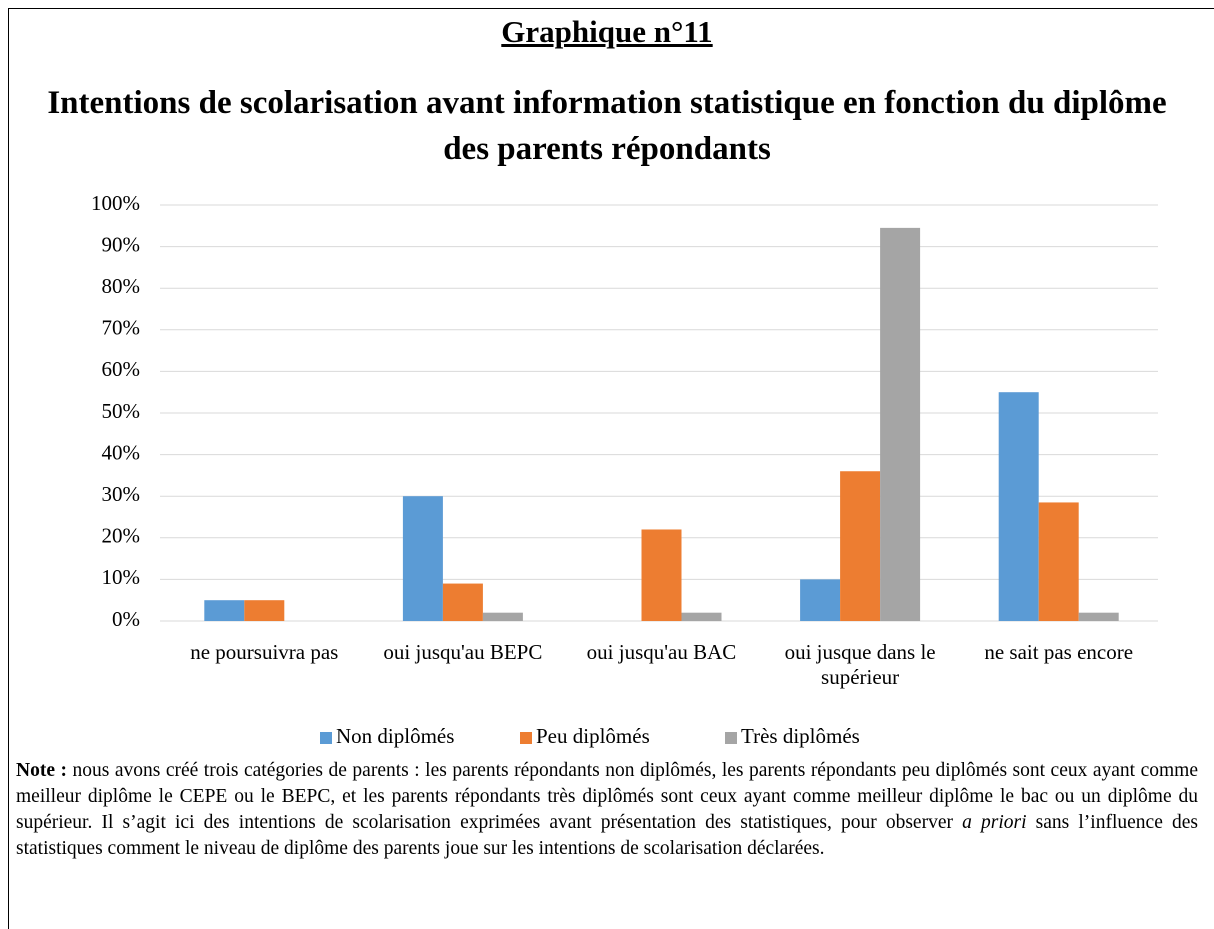 The image size is (1214, 929). What do you see at coordinates (121, 494) in the screenshot?
I see `y-tick-label: 30%` at bounding box center [121, 494].